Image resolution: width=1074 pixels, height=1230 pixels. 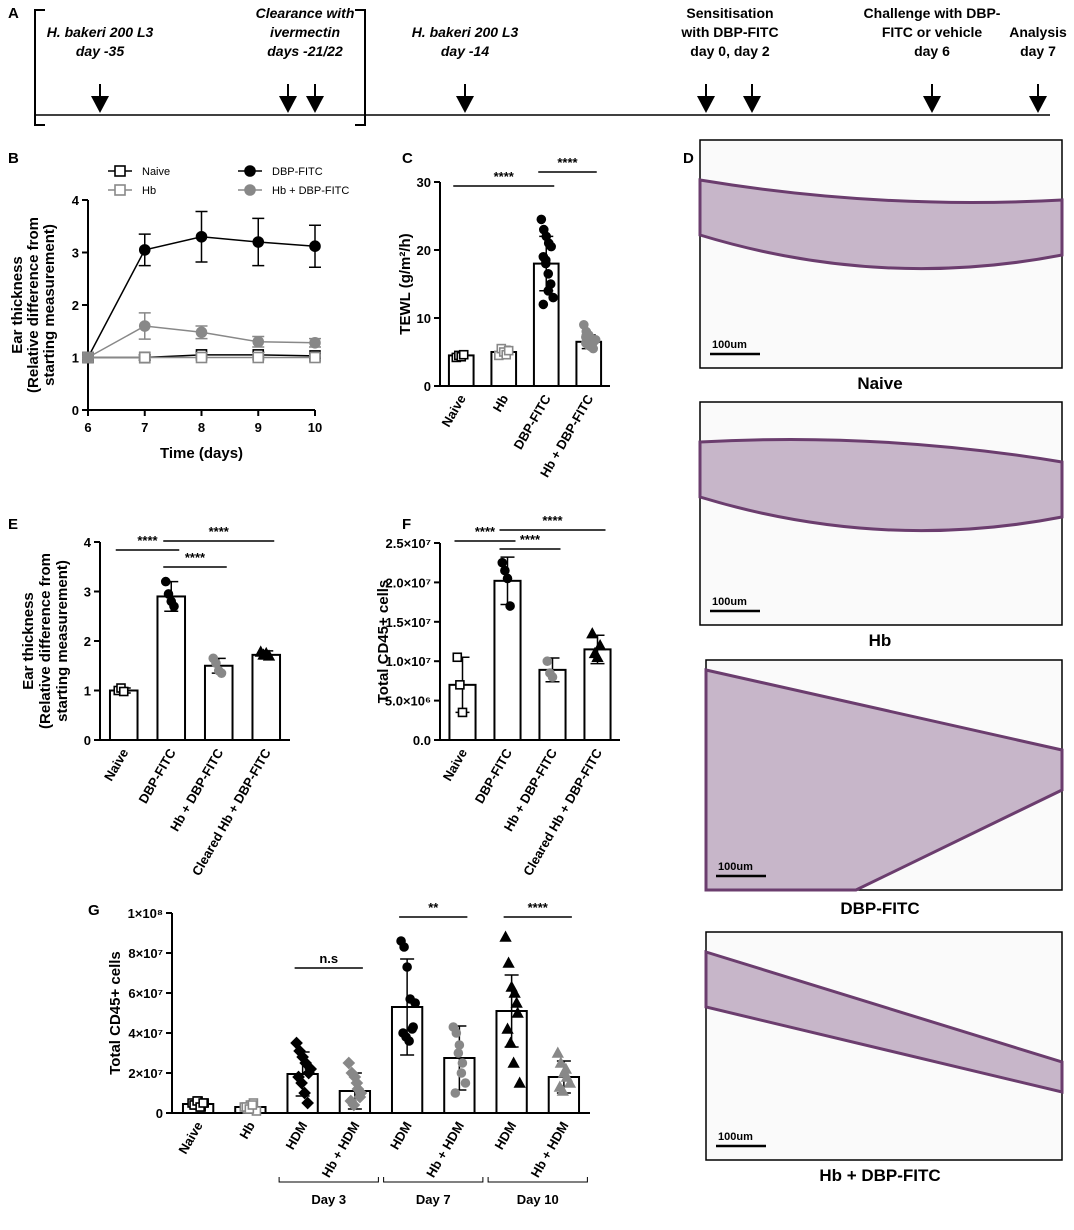 What do you see at coordinates (100, 32) in the screenshot?
I see `event-label: H. bakeri 200 L3` at bounding box center [100, 32].